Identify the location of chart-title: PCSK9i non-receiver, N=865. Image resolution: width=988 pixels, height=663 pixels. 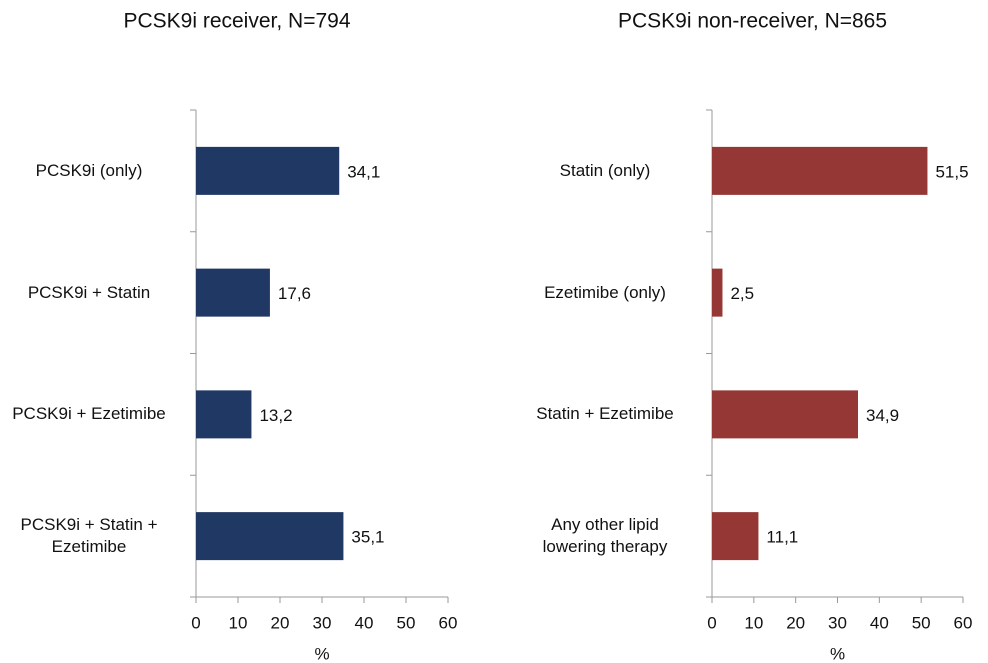
(752, 21).